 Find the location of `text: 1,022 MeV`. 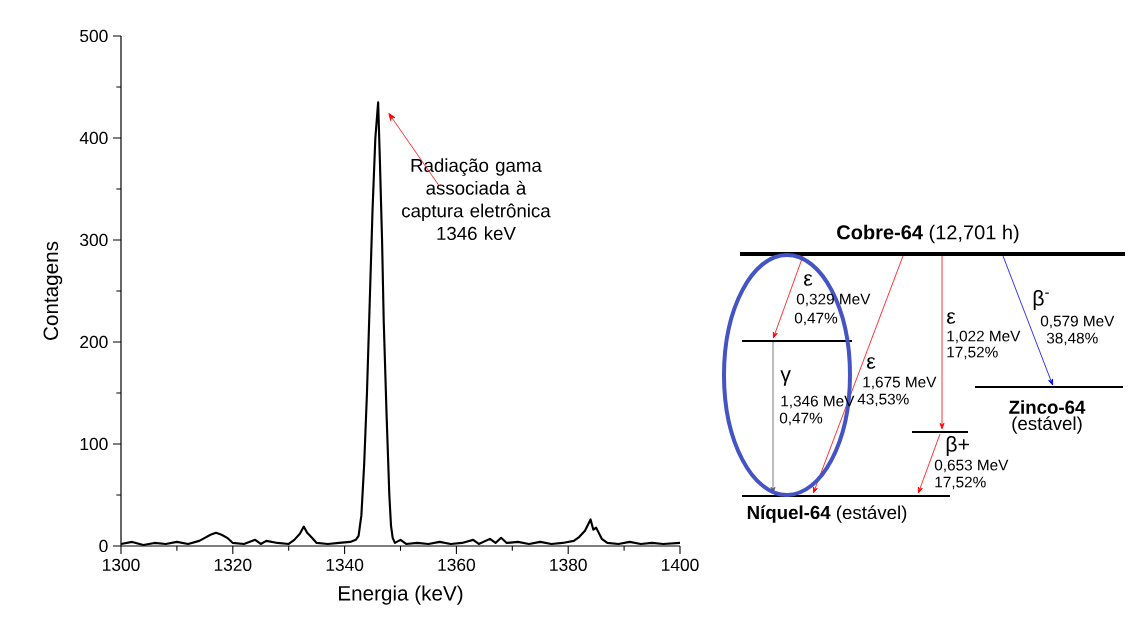

text: 1,022 MeV is located at coordinates (984, 337).